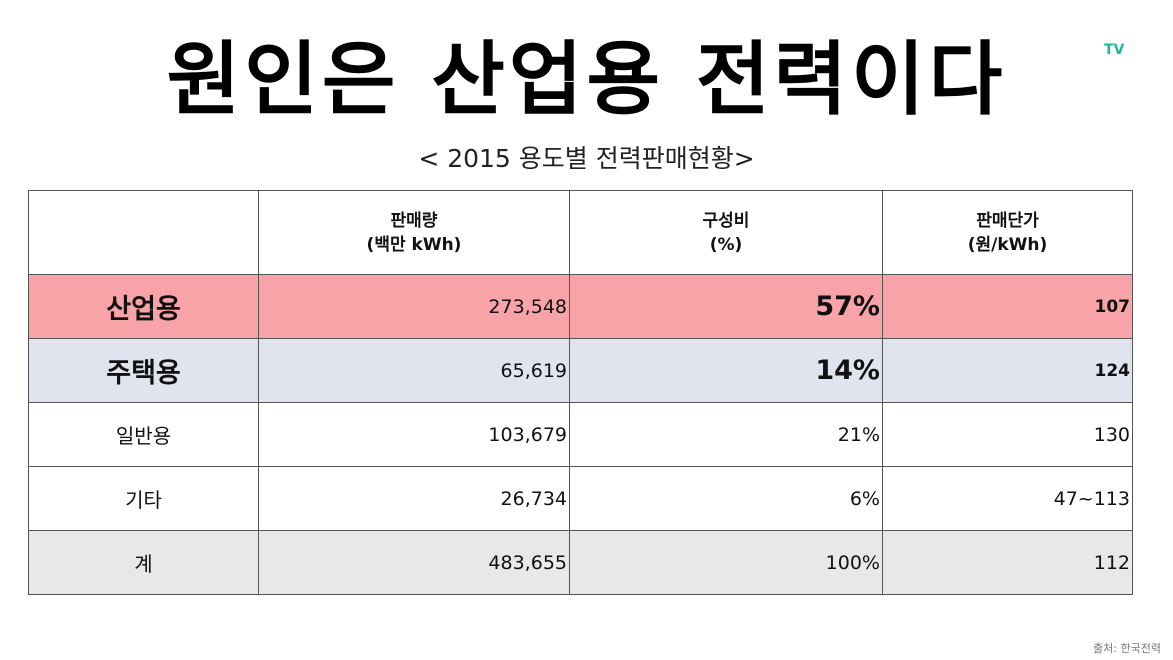  Describe the element at coordinates (586, 158) in the screenshot. I see `table-caption: < 2015 용도별 전력판매현황>` at that location.